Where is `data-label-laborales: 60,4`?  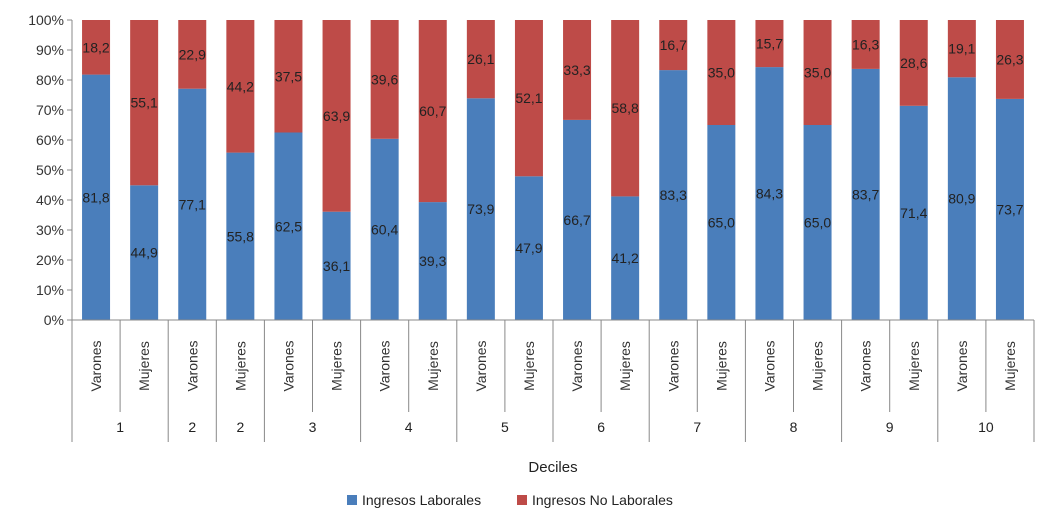
data-label-laborales: 60,4 is located at coordinates (384, 229).